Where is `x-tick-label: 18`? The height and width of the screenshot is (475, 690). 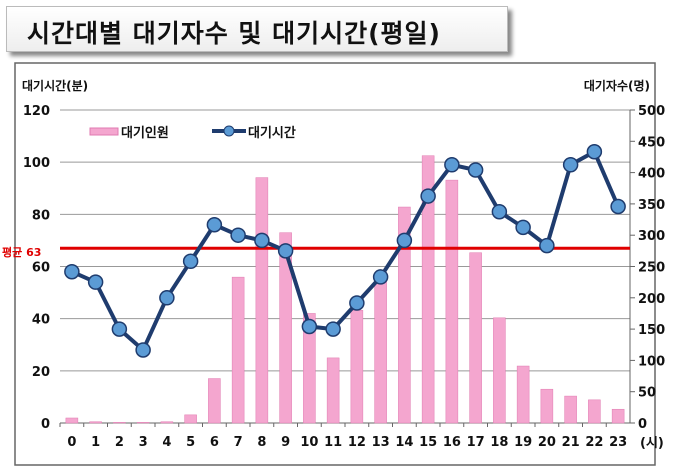 x-tick-label: 18 is located at coordinates (499, 442).